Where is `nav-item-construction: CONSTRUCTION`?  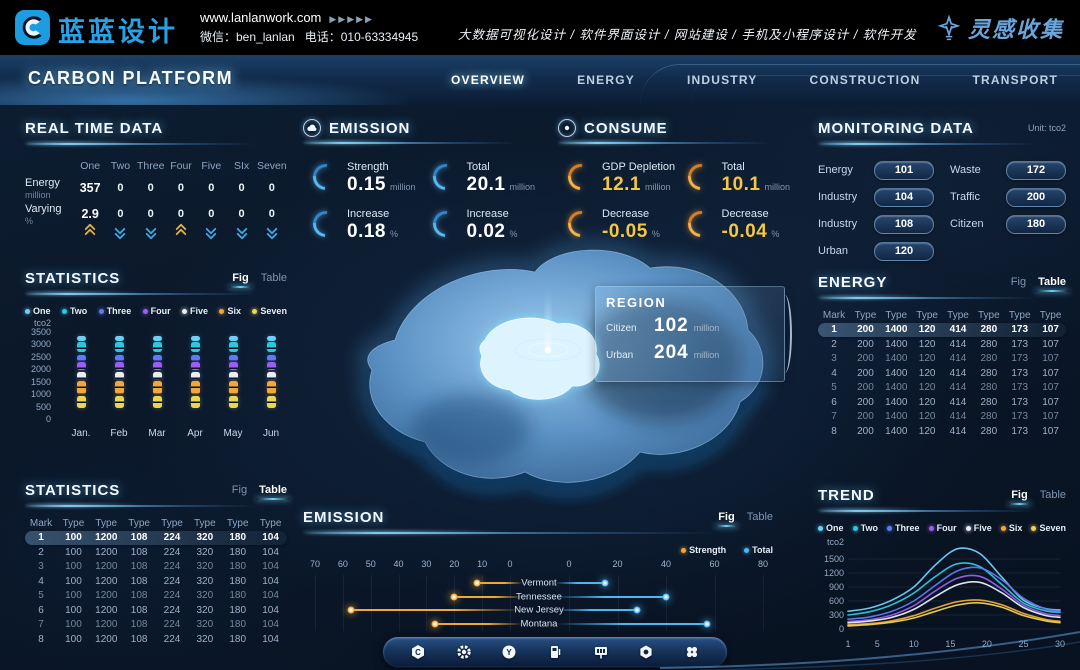 nav-item-construction: CONSTRUCTION is located at coordinates (865, 80).